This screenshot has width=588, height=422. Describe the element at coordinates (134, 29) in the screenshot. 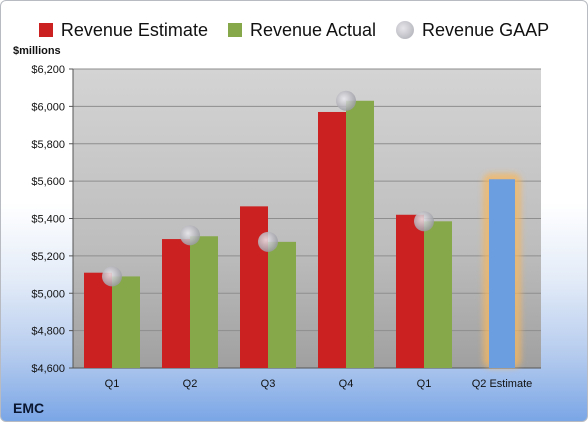

I see `legend-label-revenue-estimate: Revenue Estimate` at that location.